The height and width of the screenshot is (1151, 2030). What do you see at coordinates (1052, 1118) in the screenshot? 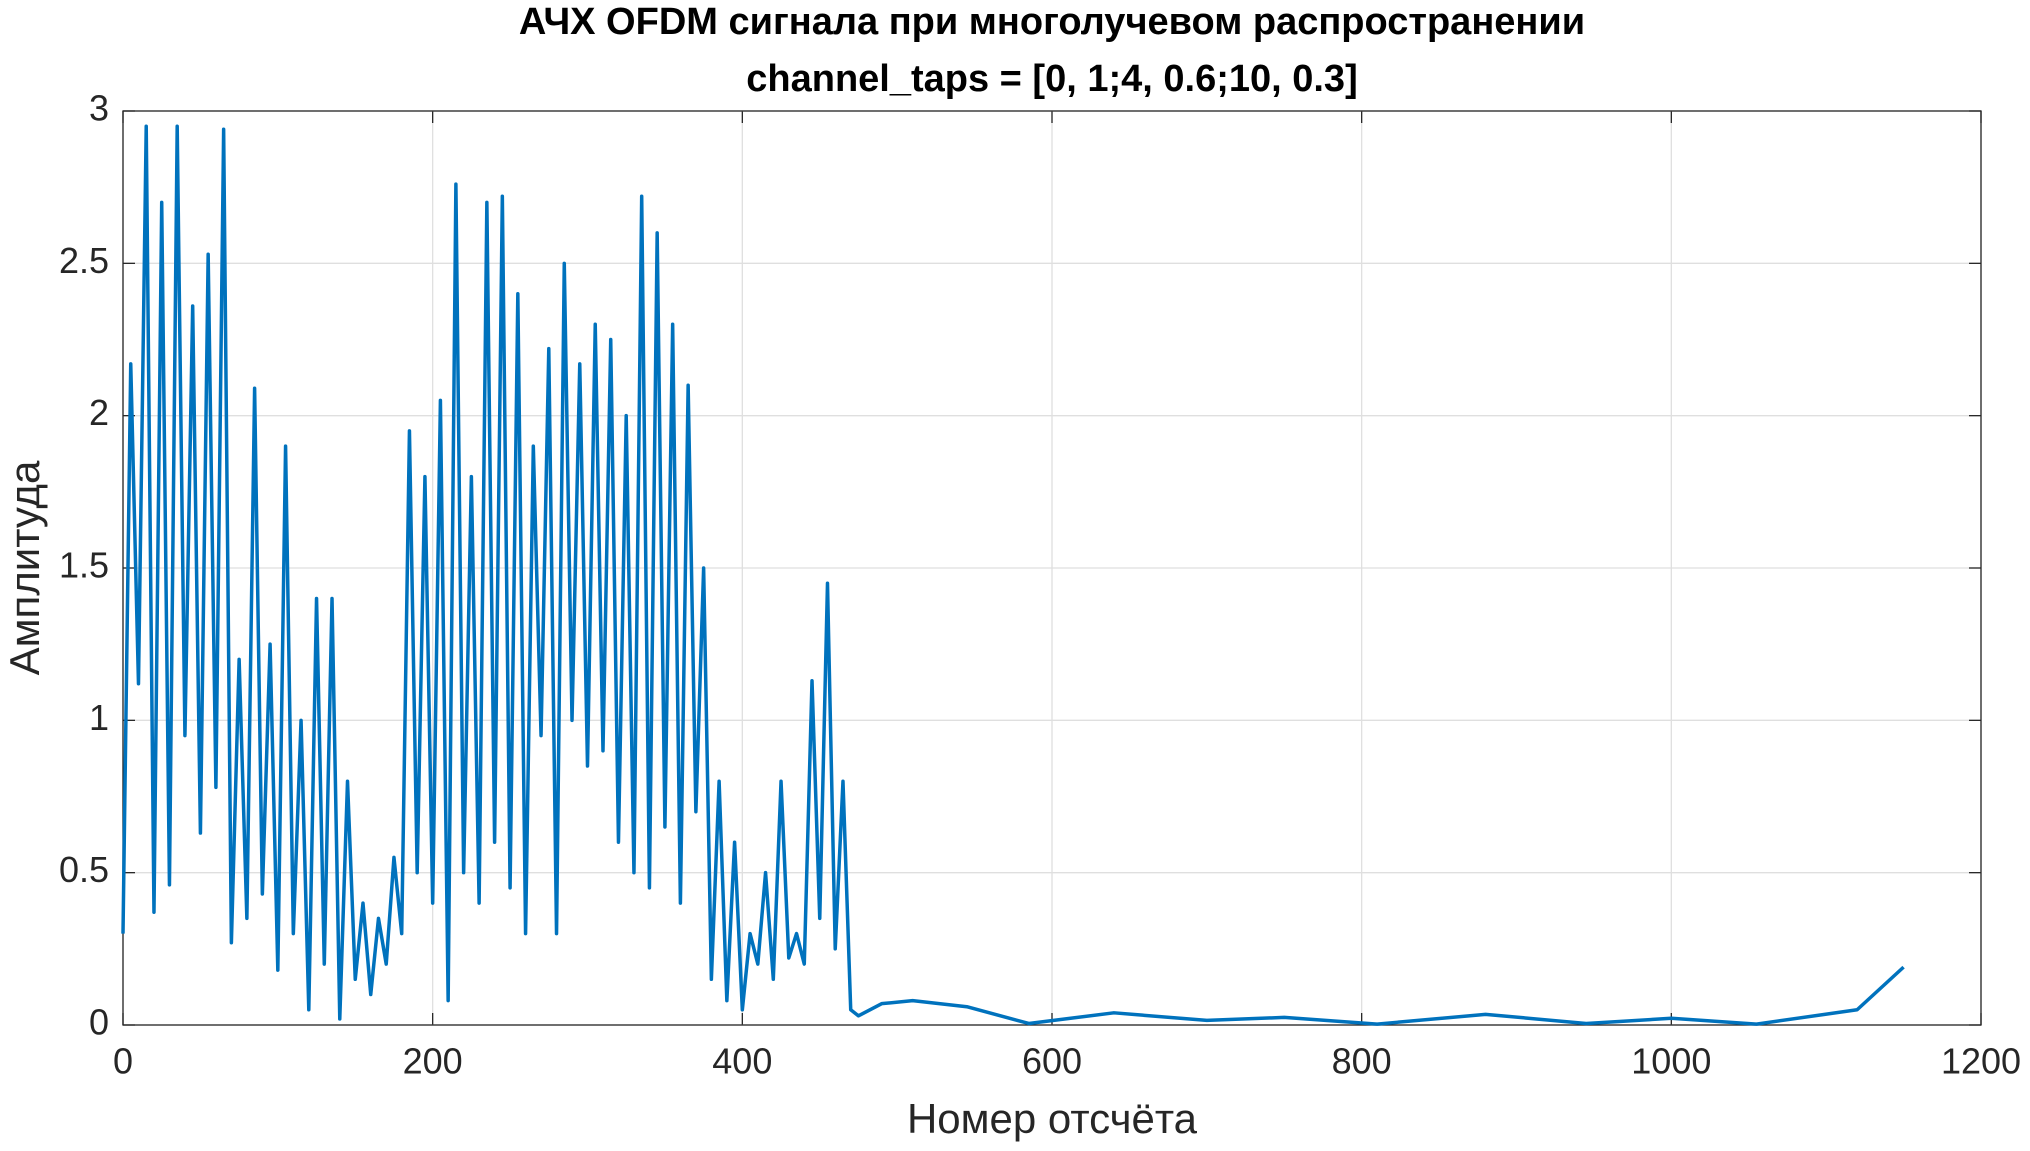
I see `x-axis-label: Номер отсчёта` at bounding box center [1052, 1118].